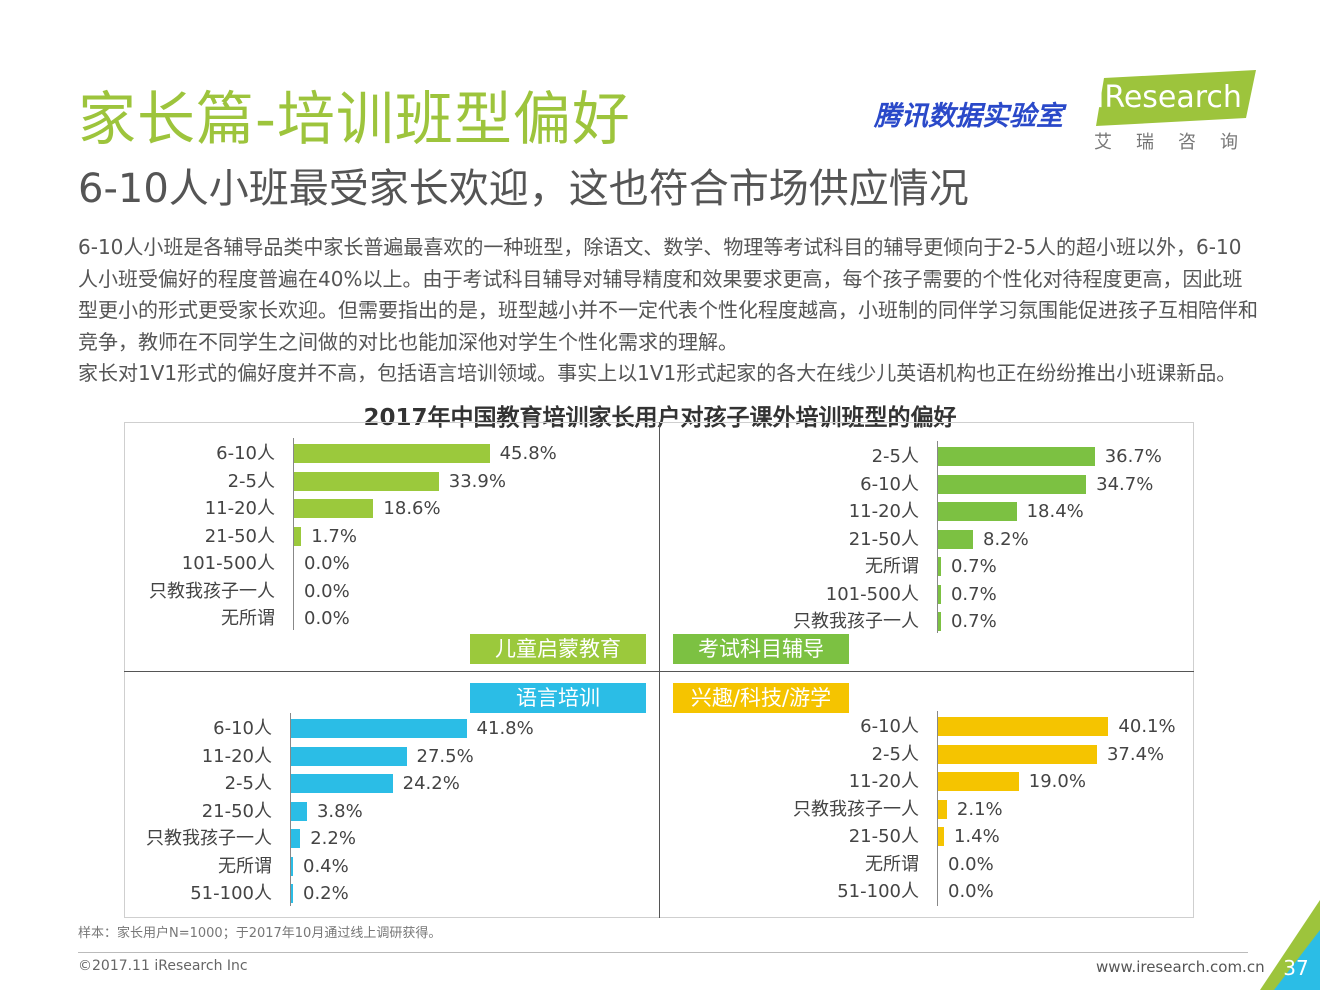 This screenshot has height=990, width=1320. I want to click on chart-horizontal-divider, so click(659, 671).